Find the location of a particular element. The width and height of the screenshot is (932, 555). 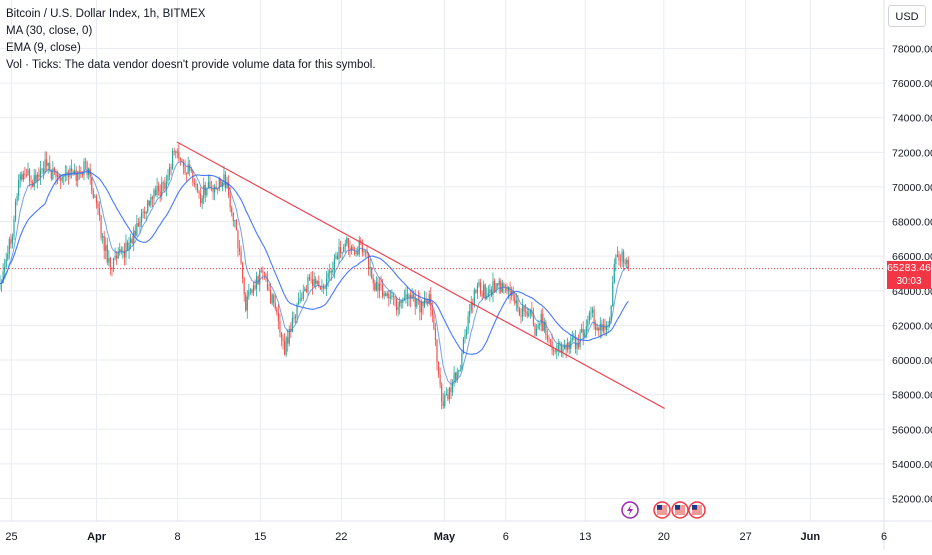

y-tick-label: 62000.00 is located at coordinates (912, 326).